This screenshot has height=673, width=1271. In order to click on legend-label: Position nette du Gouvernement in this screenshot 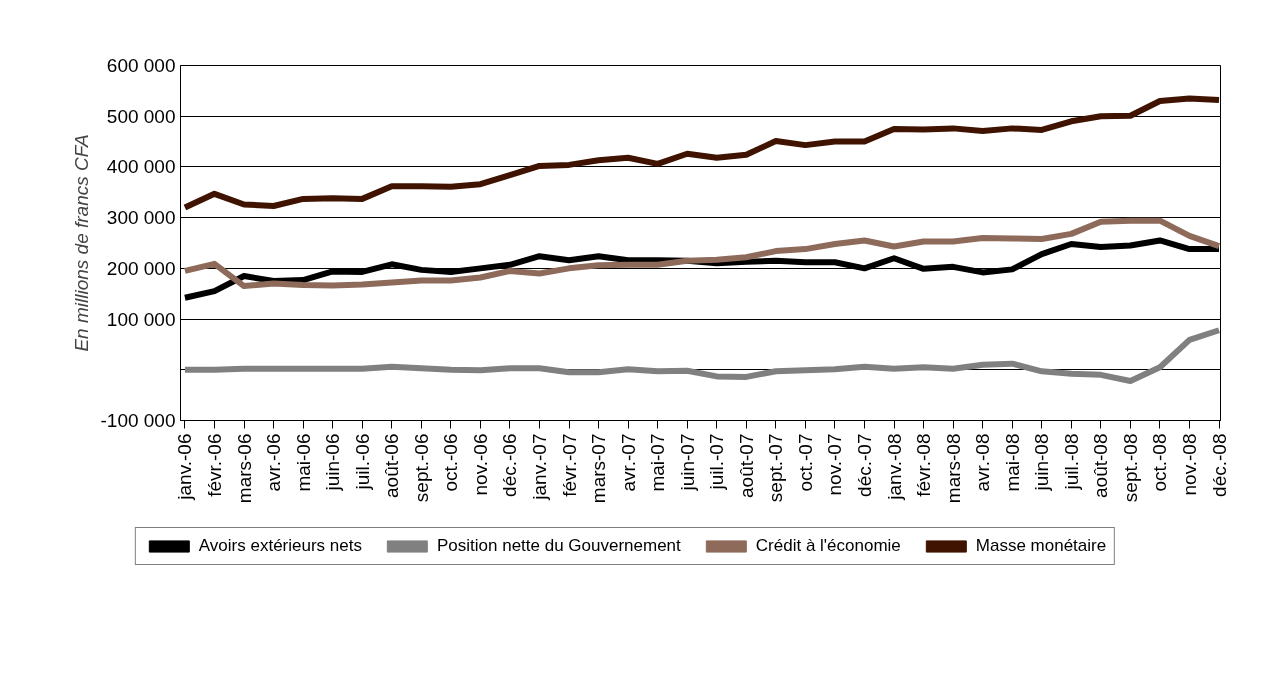, I will do `click(558, 546)`.